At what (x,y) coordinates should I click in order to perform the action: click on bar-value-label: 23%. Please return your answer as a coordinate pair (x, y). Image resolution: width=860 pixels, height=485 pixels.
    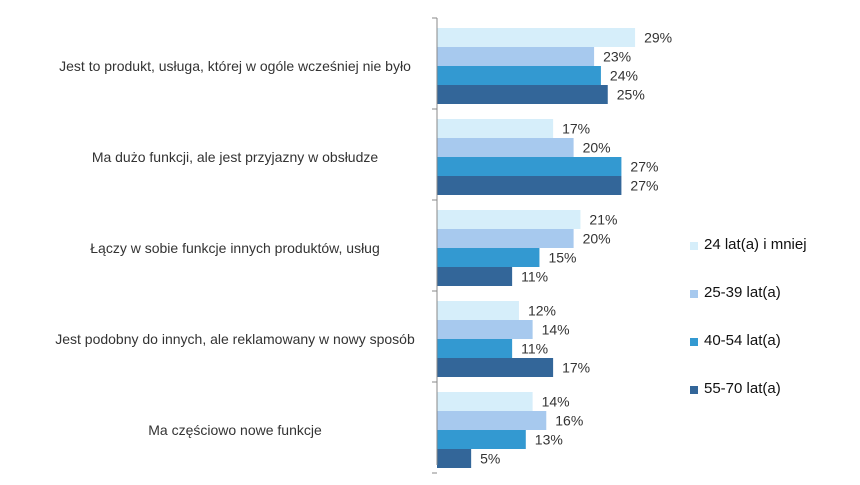
    Looking at the image, I should click on (617, 57).